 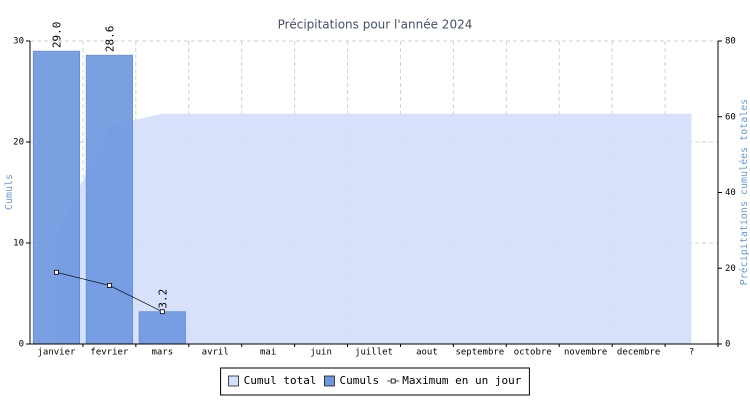 What do you see at coordinates (18, 244) in the screenshot?
I see `y-tick-label: 10` at bounding box center [18, 244].